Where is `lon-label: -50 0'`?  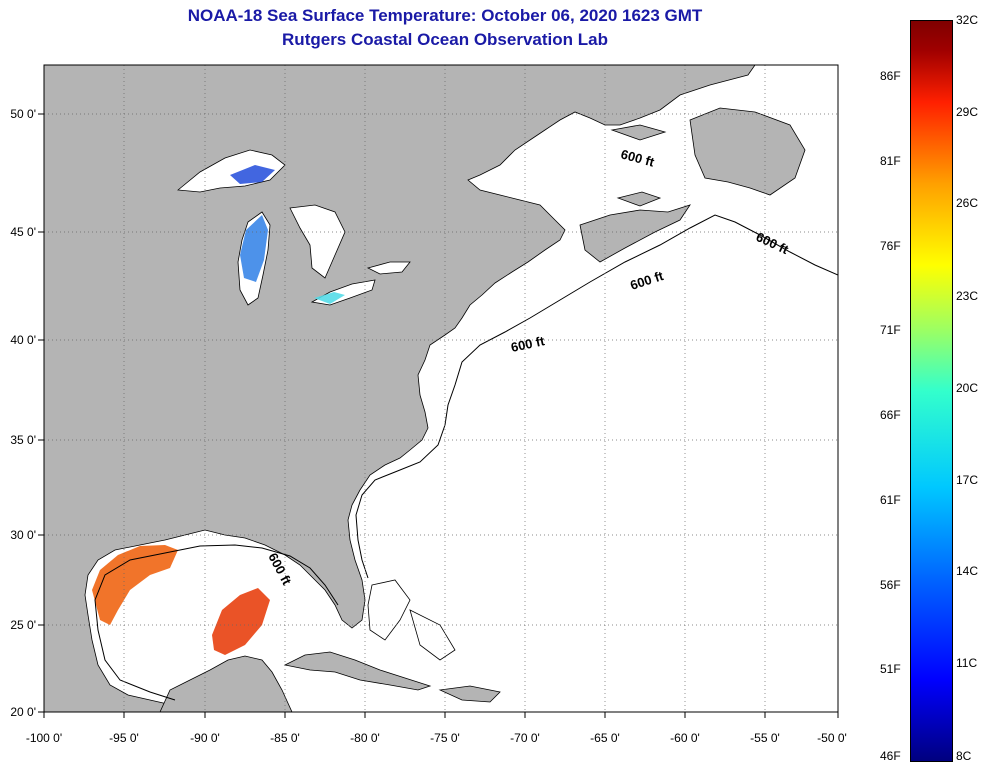 lon-label: -50 0' is located at coordinates (832, 738).